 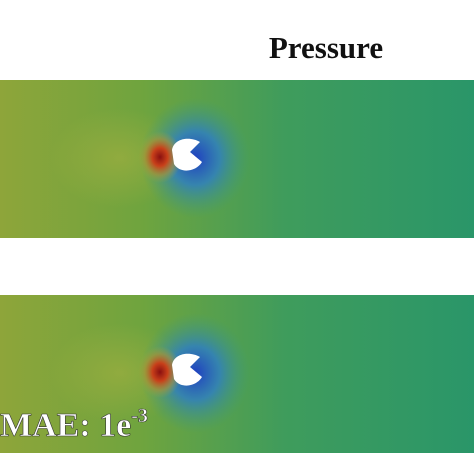 I want to click on mae-exponent: -3, so click(x=139, y=416).